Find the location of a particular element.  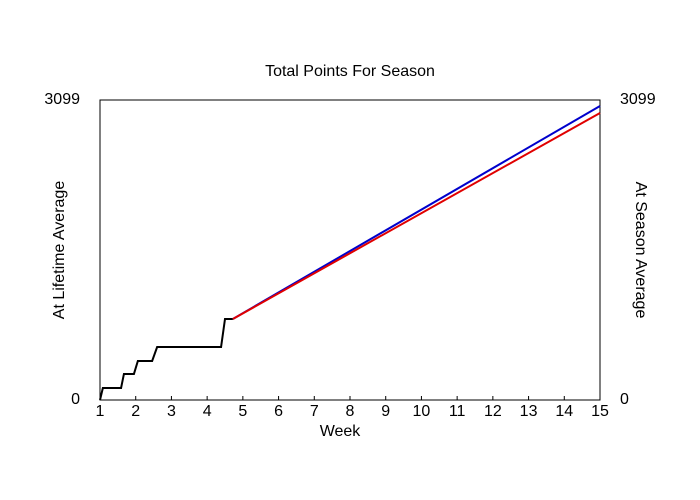

x-tick-label: 12 is located at coordinates (493, 411).